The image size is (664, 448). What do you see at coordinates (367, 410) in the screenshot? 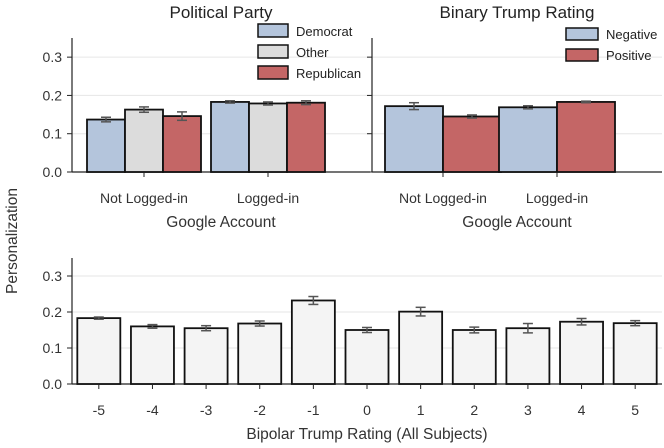
I see `bipolar-trump-rating-x-tick-label: 0` at bounding box center [367, 410].